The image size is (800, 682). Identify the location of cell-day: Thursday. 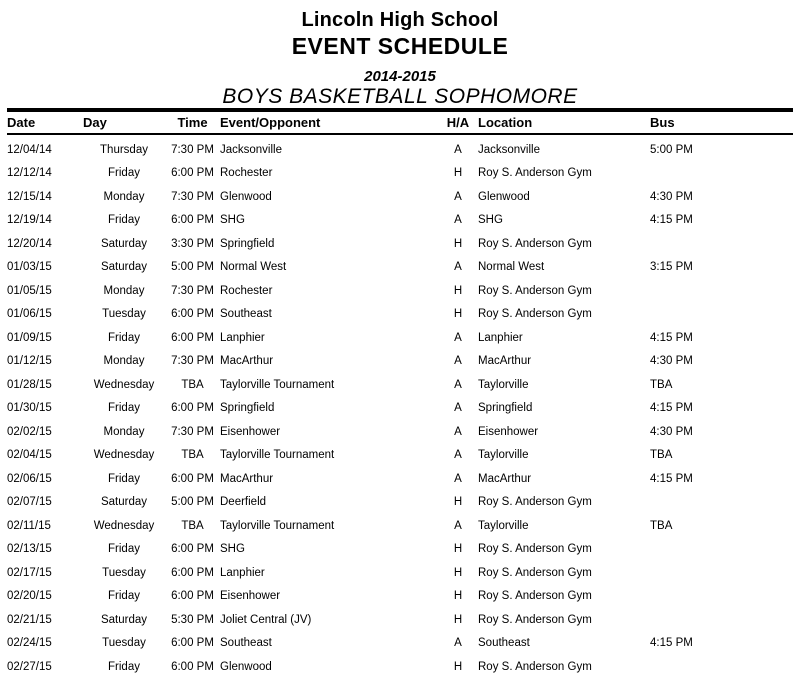
(124, 149).